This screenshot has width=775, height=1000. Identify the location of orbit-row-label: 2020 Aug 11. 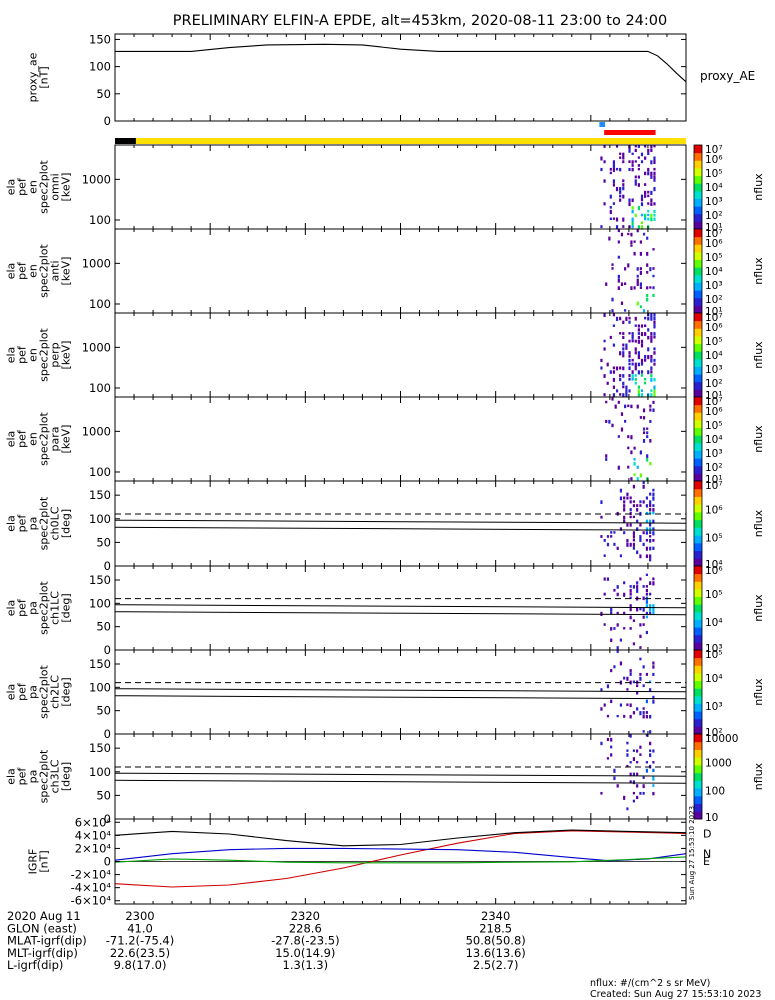
(44, 916).